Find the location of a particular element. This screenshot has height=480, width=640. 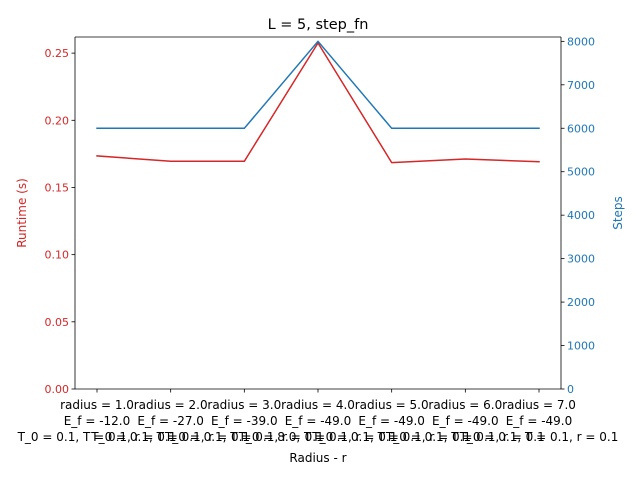

x-tick-label: radius = 2.0 is located at coordinates (171, 405).